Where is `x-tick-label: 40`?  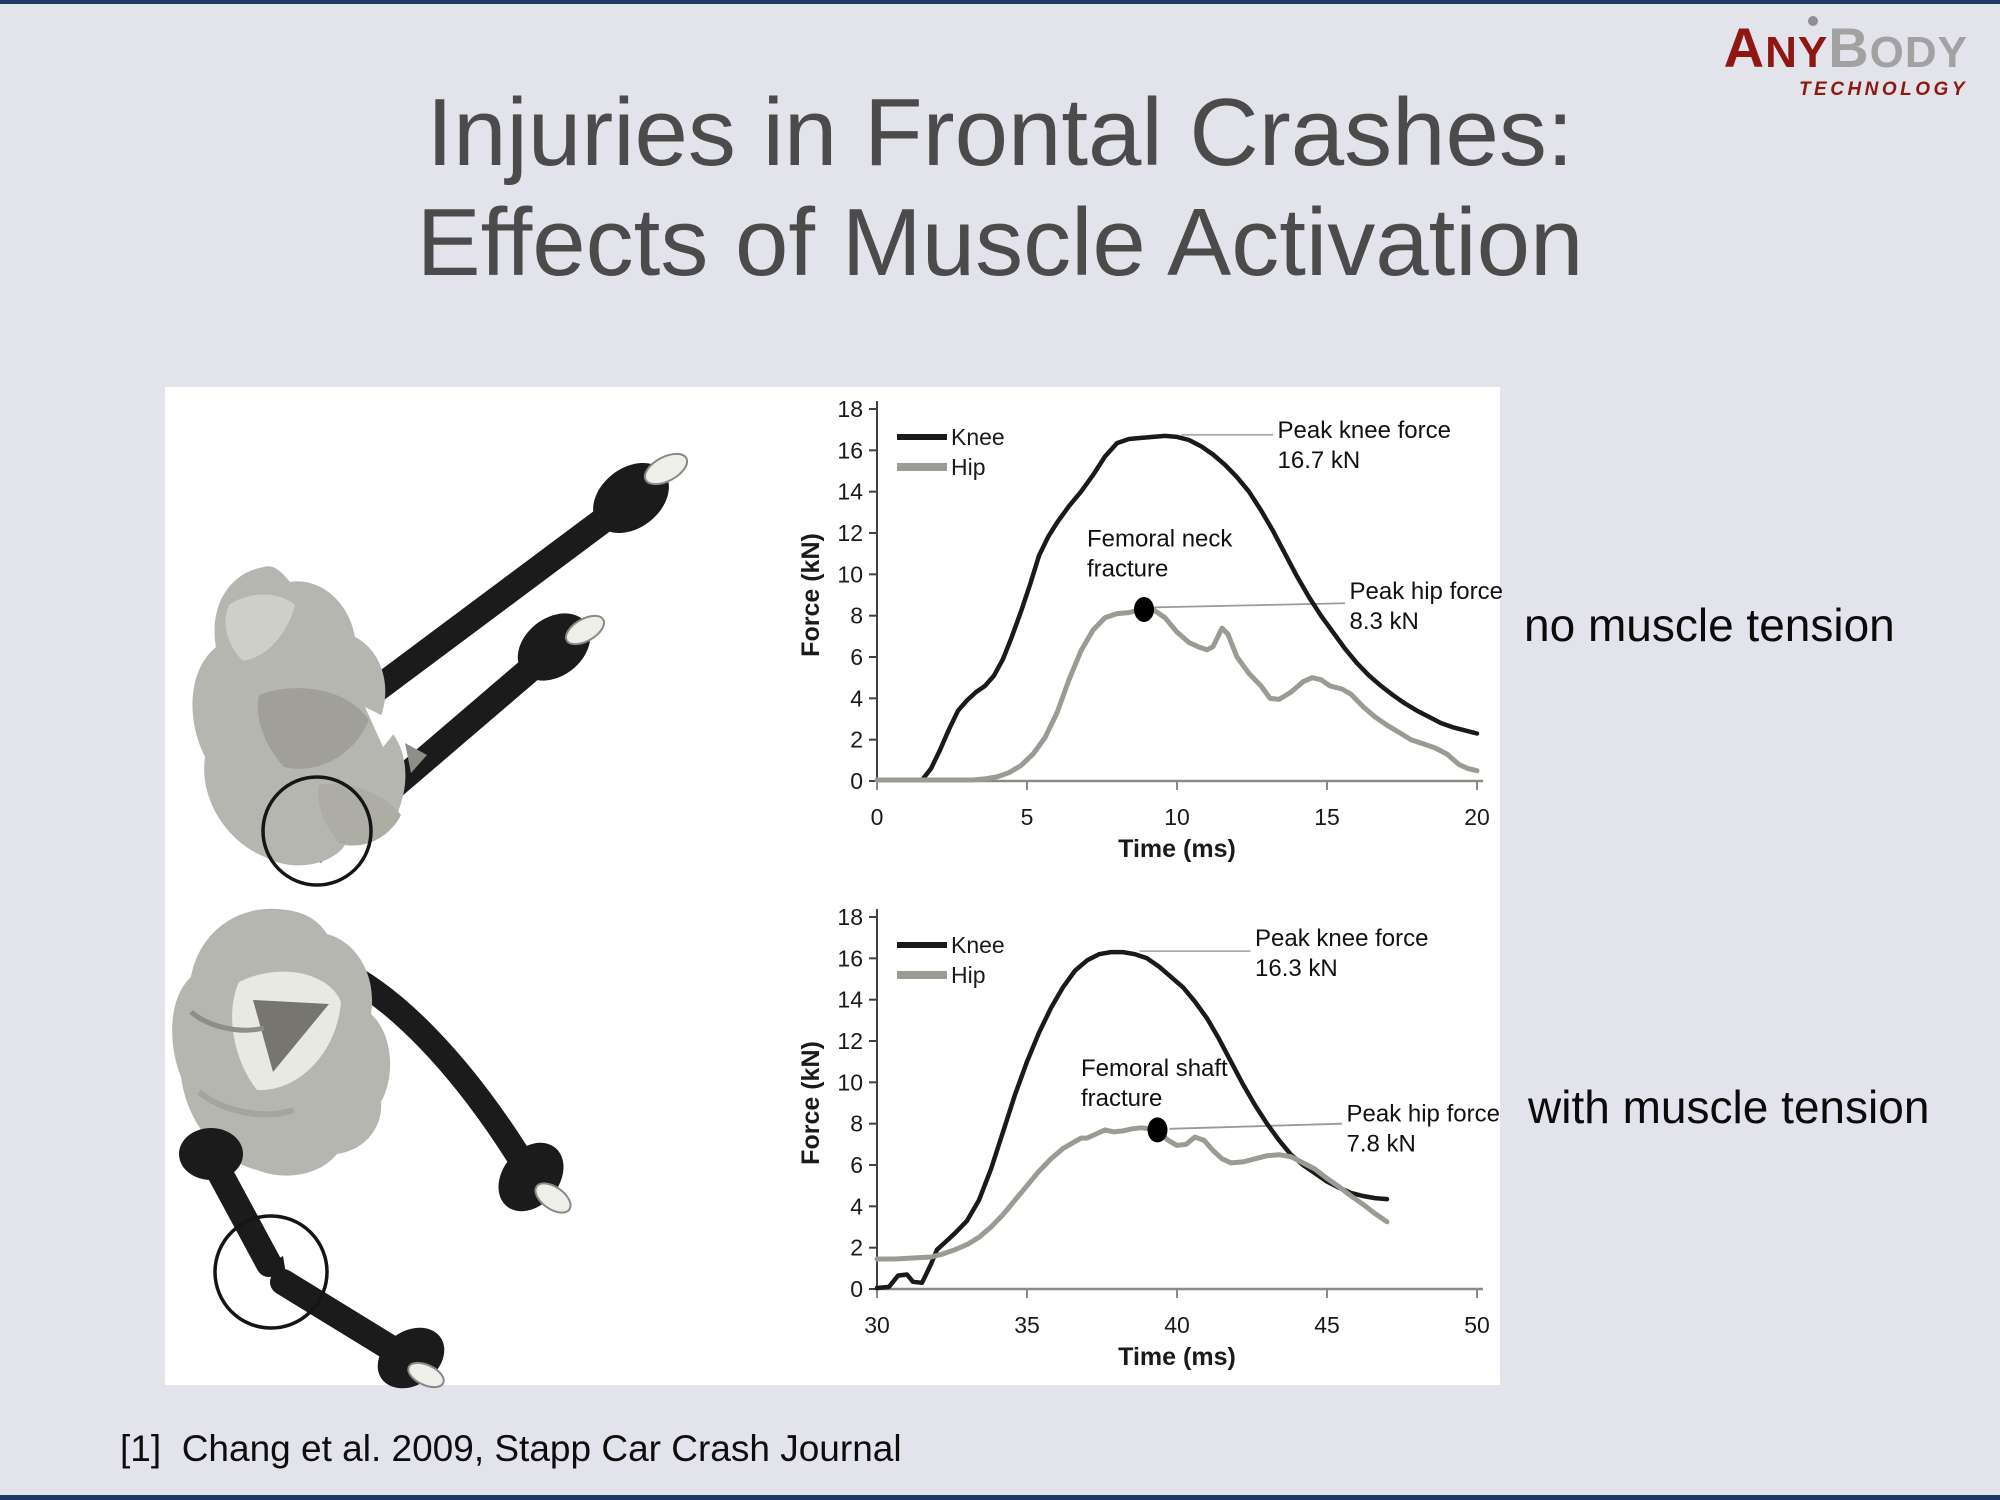 x-tick-label: 40 is located at coordinates (1177, 1325).